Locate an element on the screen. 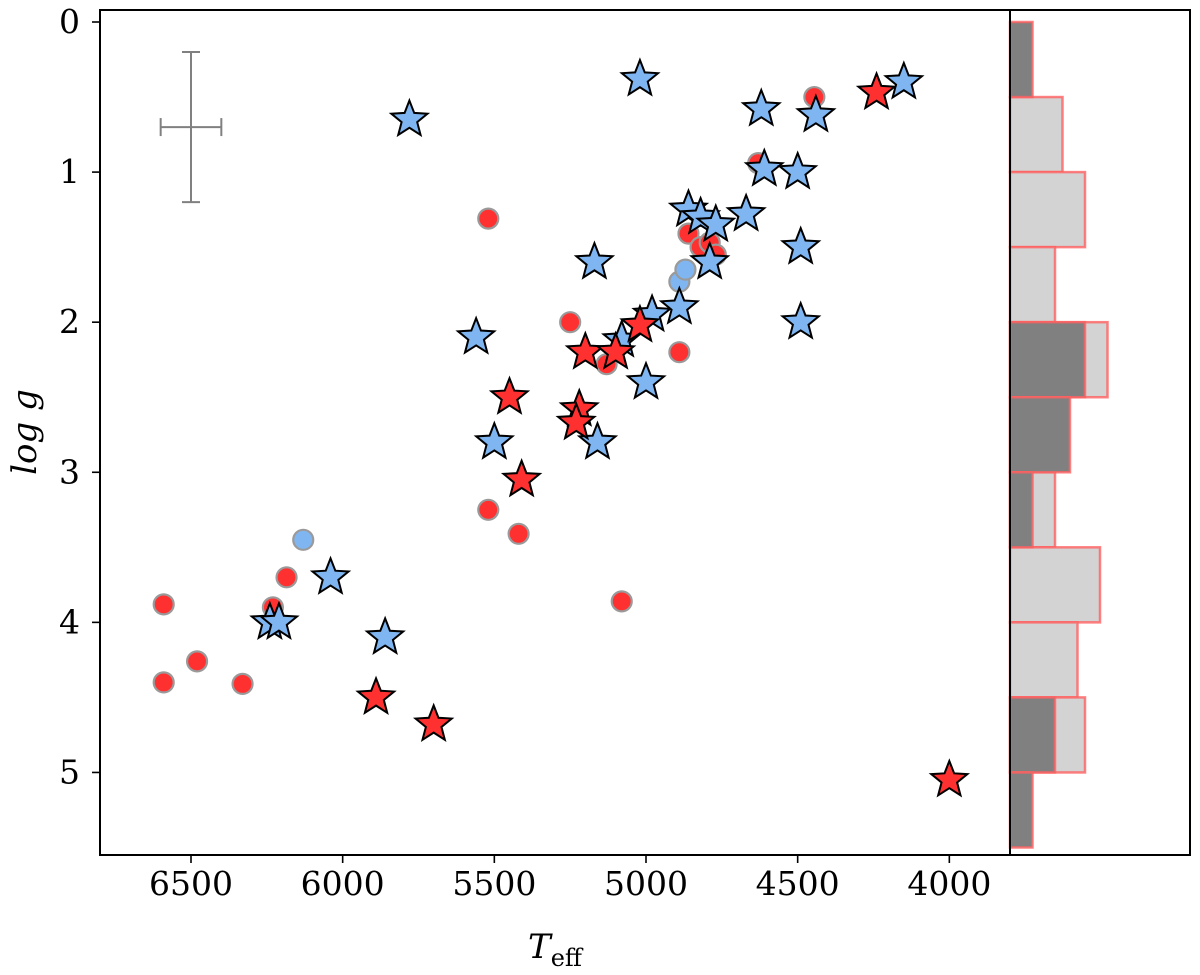  histogram-panel is located at coordinates (1099, 432).